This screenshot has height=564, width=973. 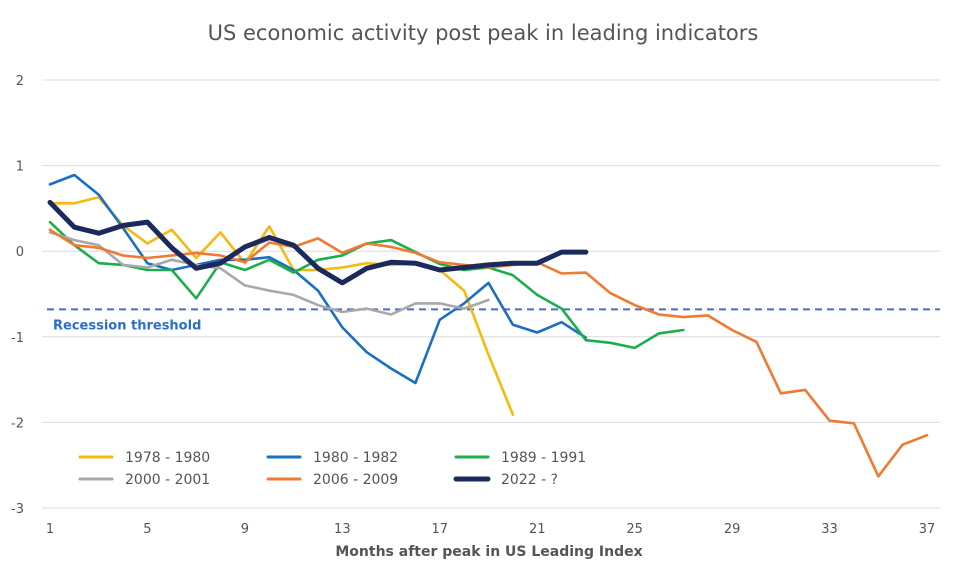 I want to click on legend-item: 2000 - 2001, so click(x=144, y=480).